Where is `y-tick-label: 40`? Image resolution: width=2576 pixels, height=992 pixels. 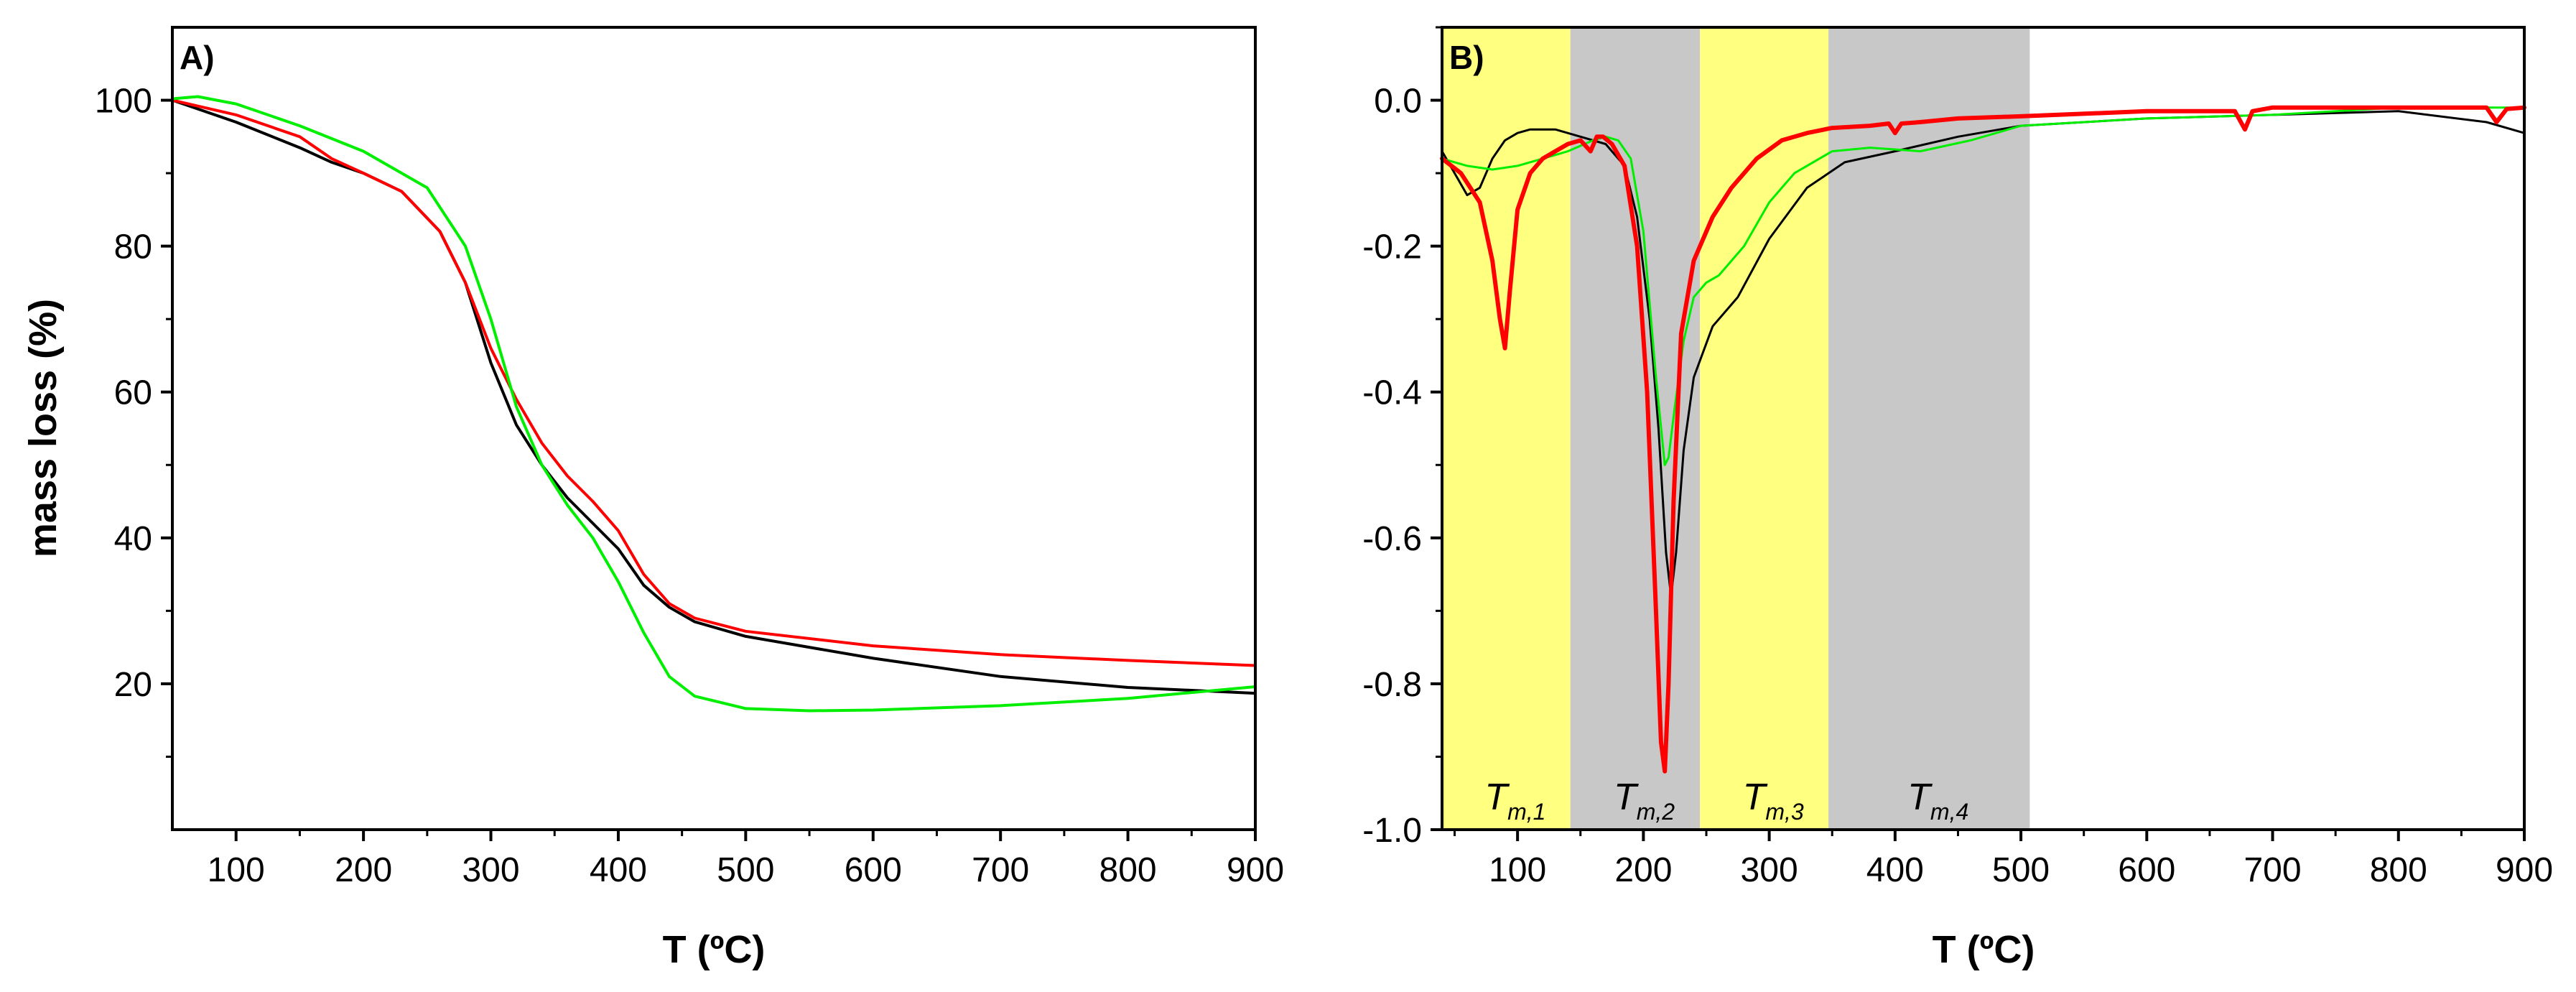 y-tick-label: 40 is located at coordinates (133, 539).